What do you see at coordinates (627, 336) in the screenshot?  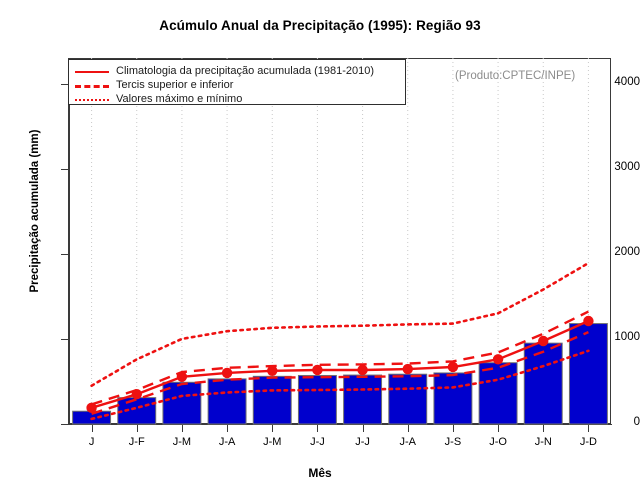 I see `y-tick-label: 1000` at bounding box center [627, 336].